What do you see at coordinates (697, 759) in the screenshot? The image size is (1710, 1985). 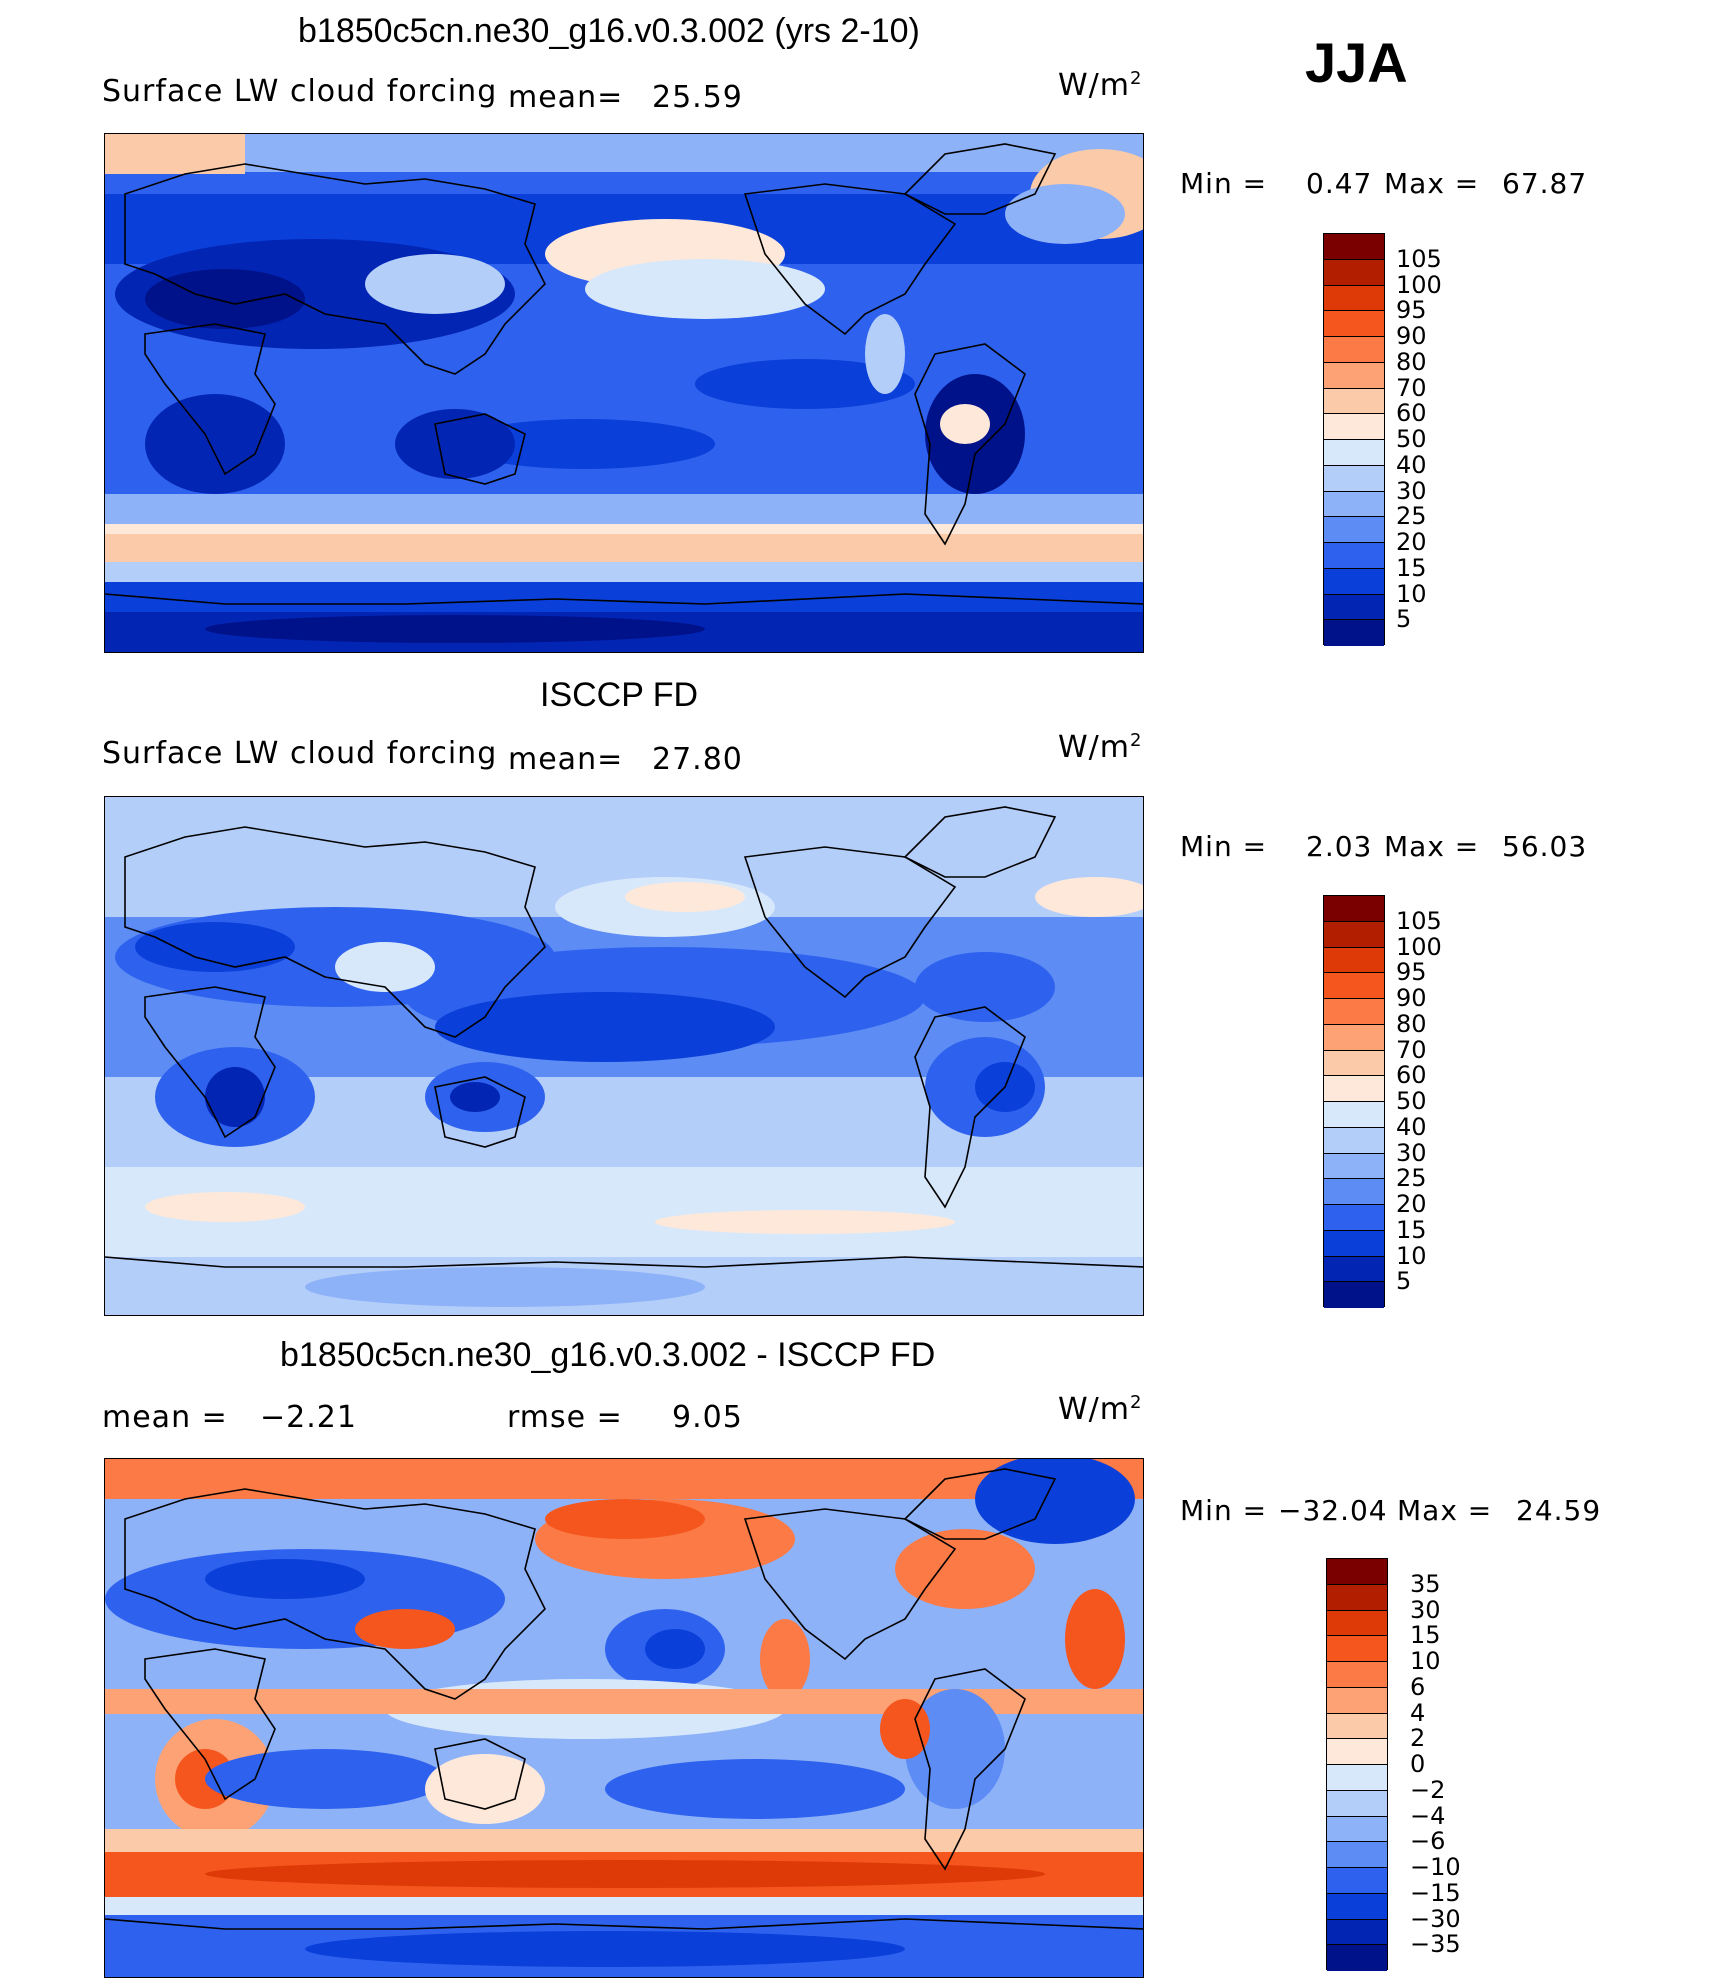 I see `panel2-mean-value: 27.80` at bounding box center [697, 759].